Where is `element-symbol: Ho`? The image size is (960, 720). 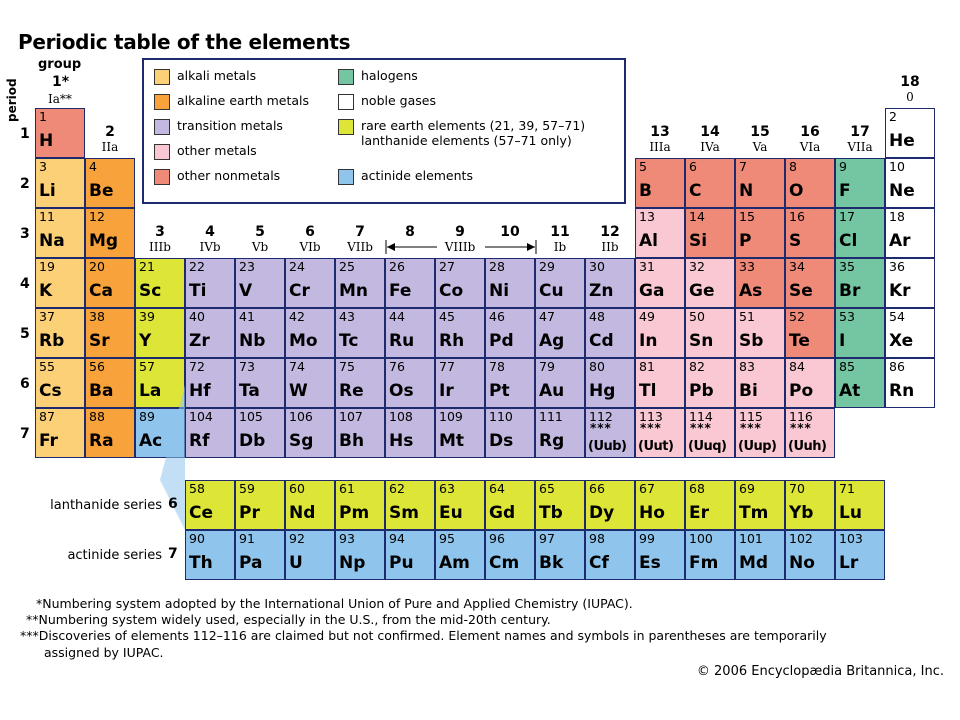 element-symbol: Ho is located at coordinates (652, 513).